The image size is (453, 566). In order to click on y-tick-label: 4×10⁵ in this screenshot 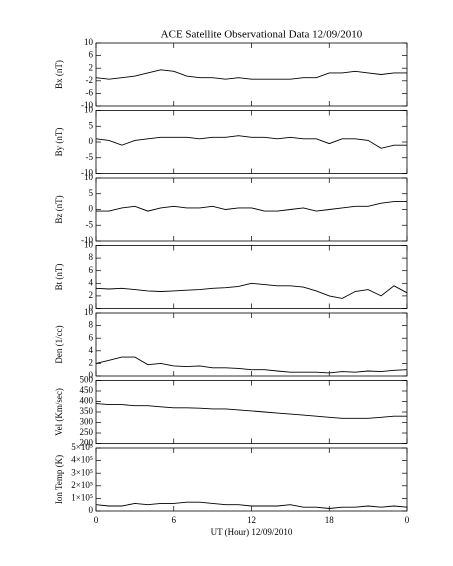, I will do `click(82, 460)`.